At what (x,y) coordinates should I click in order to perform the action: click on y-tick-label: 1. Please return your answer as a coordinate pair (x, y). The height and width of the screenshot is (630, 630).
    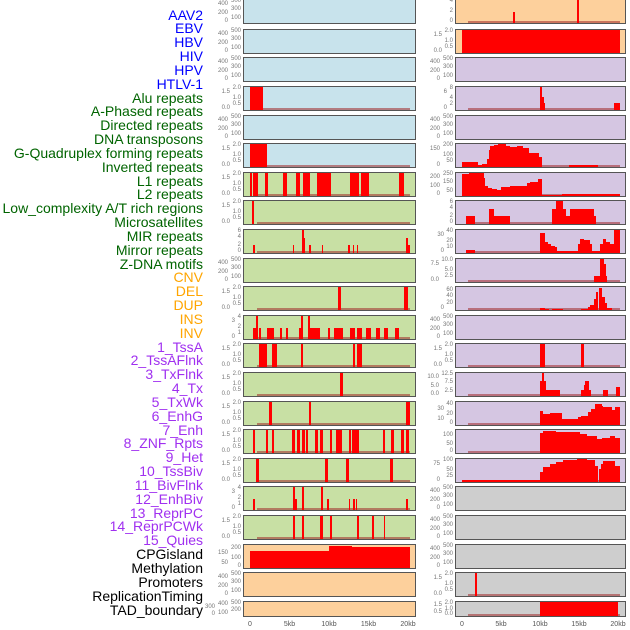
    Looking at the image, I should click on (239, 332).